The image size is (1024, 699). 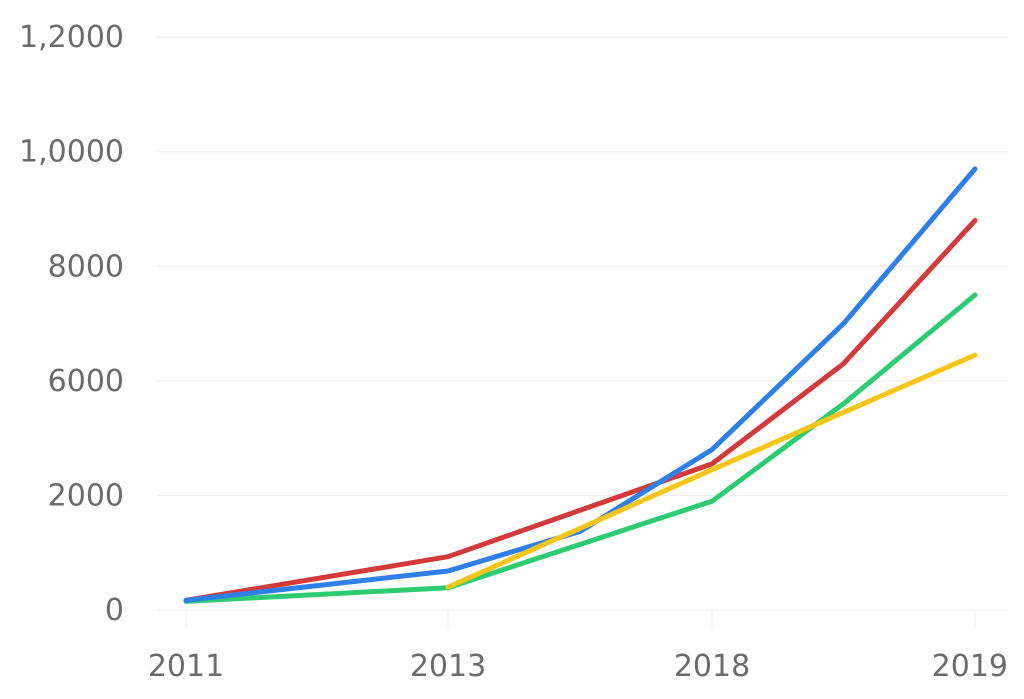 I want to click on y-tick-label: 1,2000, so click(x=71, y=37).